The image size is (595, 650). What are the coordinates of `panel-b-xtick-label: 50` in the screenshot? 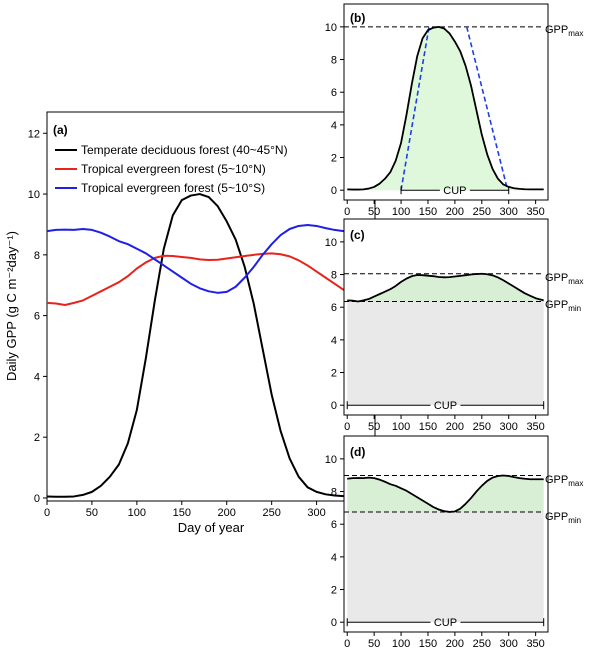 It's located at (374, 212).